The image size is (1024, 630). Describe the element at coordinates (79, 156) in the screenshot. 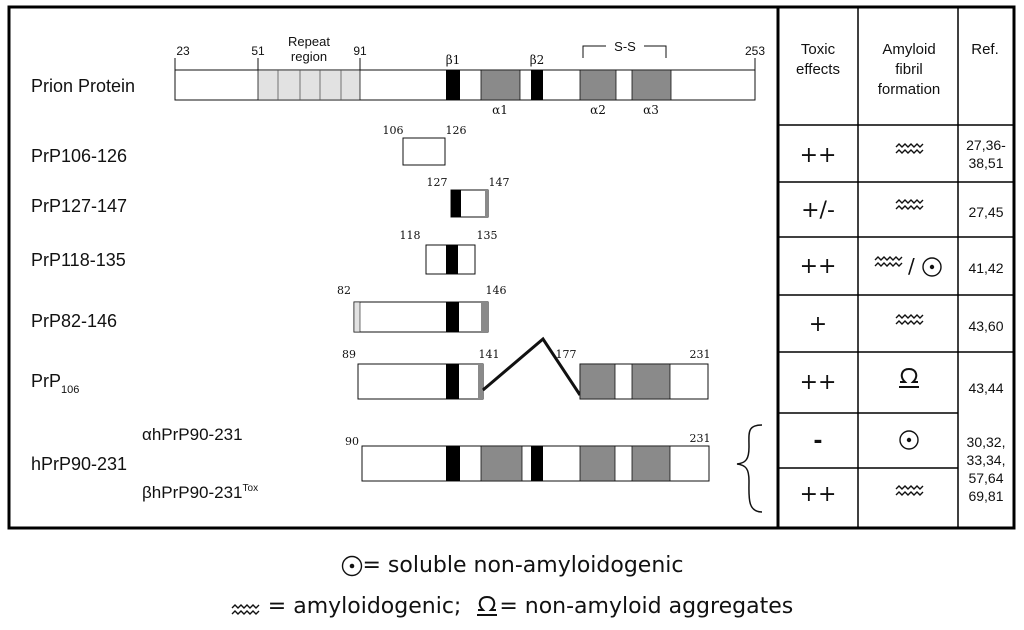

I see `row-label-prp106-126: PrP106-126` at that location.